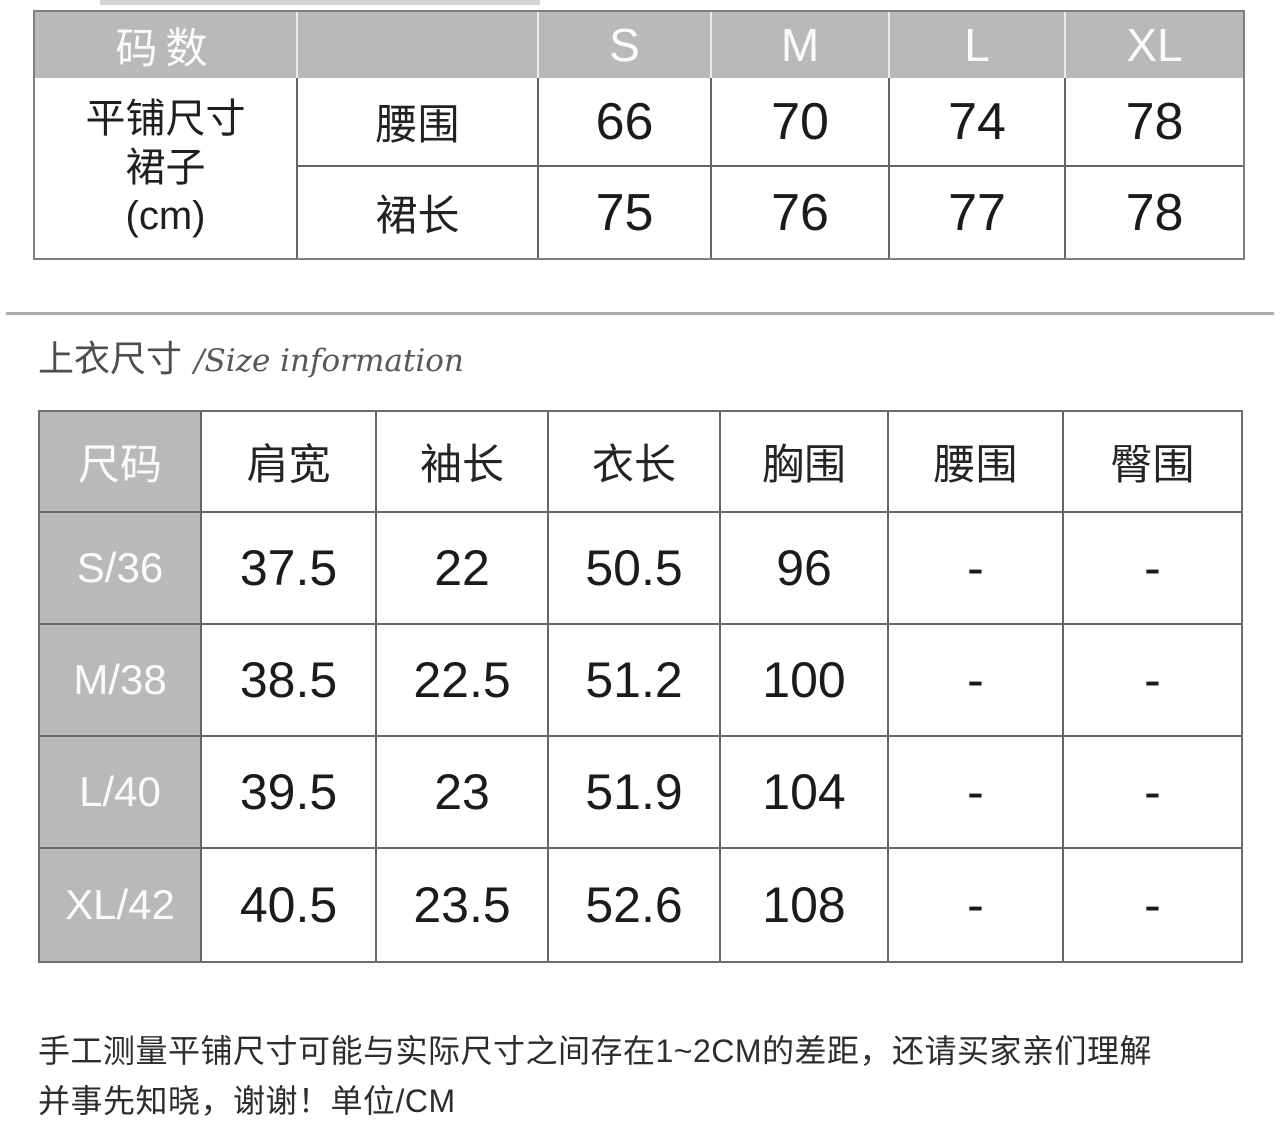 The image size is (1280, 1133). What do you see at coordinates (289, 462) in the screenshot?
I see `header-shoulder: 肩宽` at bounding box center [289, 462].